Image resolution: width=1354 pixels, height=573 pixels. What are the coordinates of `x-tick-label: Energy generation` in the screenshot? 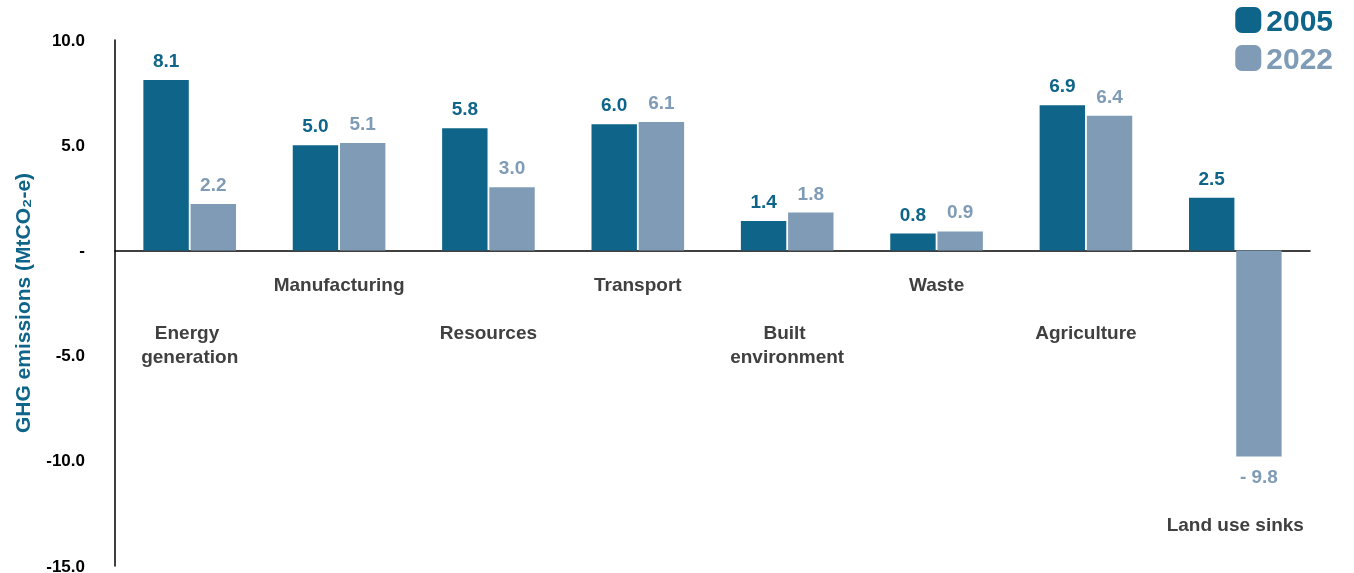 It's located at (190, 344).